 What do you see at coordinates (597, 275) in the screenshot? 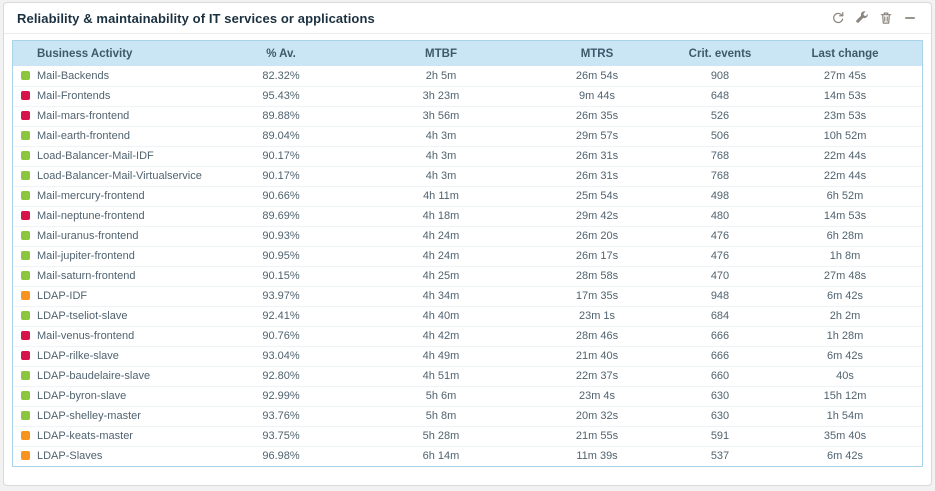
I see `mtrs-value: 28m 58s` at bounding box center [597, 275].